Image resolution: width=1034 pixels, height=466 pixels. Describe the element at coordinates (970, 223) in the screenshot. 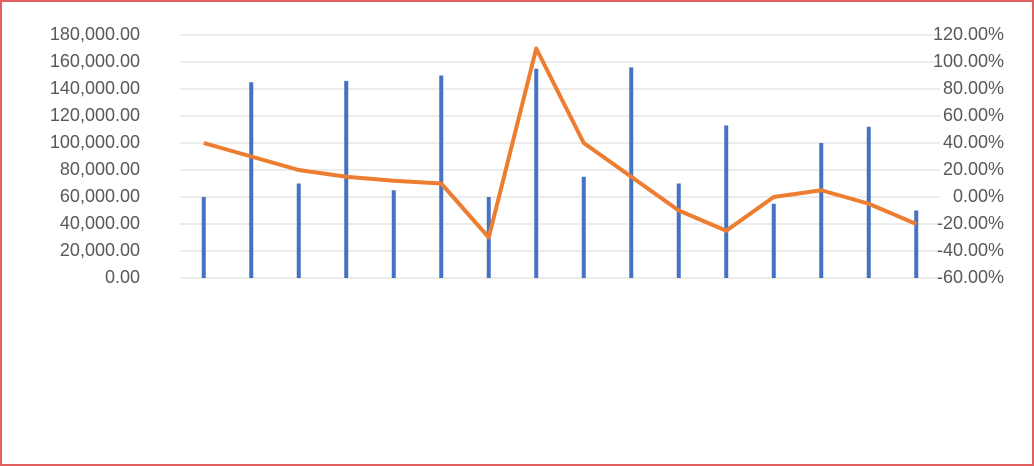

I see `y2-tick-label: -20.00%` at that location.